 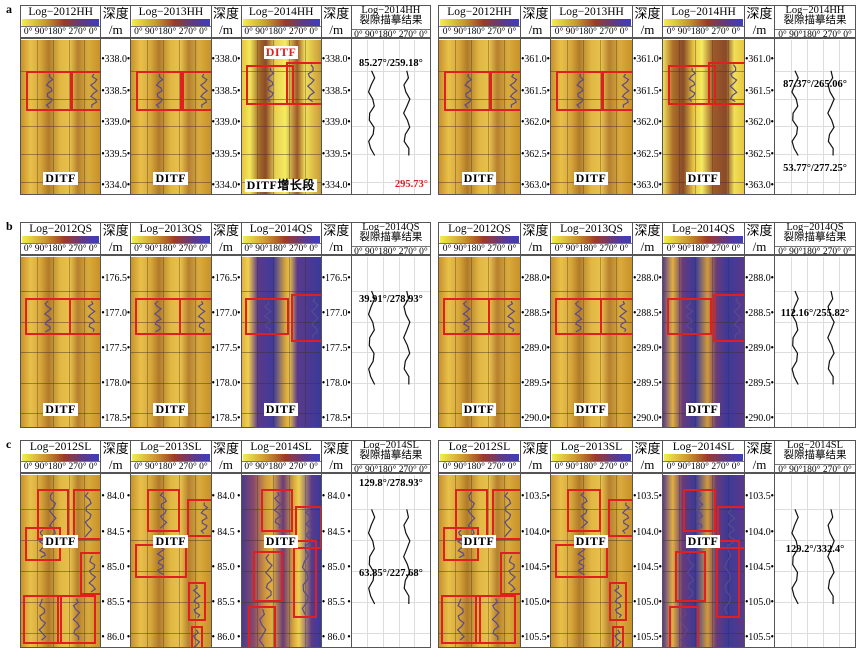 I want to click on result-header: Log−2014HH 裂隙描摹结果 0° 90°180° 270° 0°, so click(x=390, y=22).